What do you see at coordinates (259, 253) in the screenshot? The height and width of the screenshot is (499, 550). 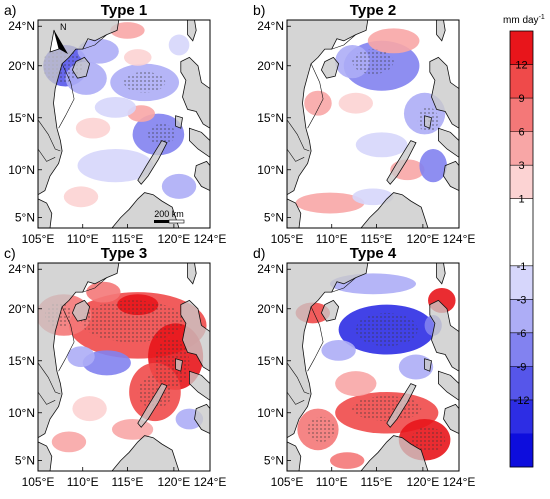 I see `panel-letter: d)` at bounding box center [259, 253].